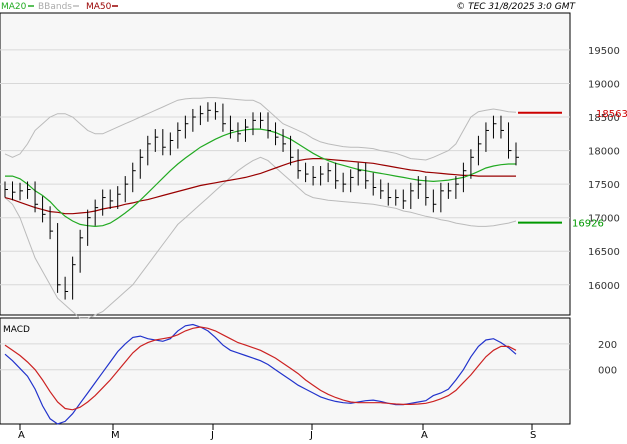  What do you see at coordinates (604, 169) in the screenshot?
I see `price-y-axis: 16000 16500 17000 17500 18000 18500 19000 19500` at bounding box center [604, 169].